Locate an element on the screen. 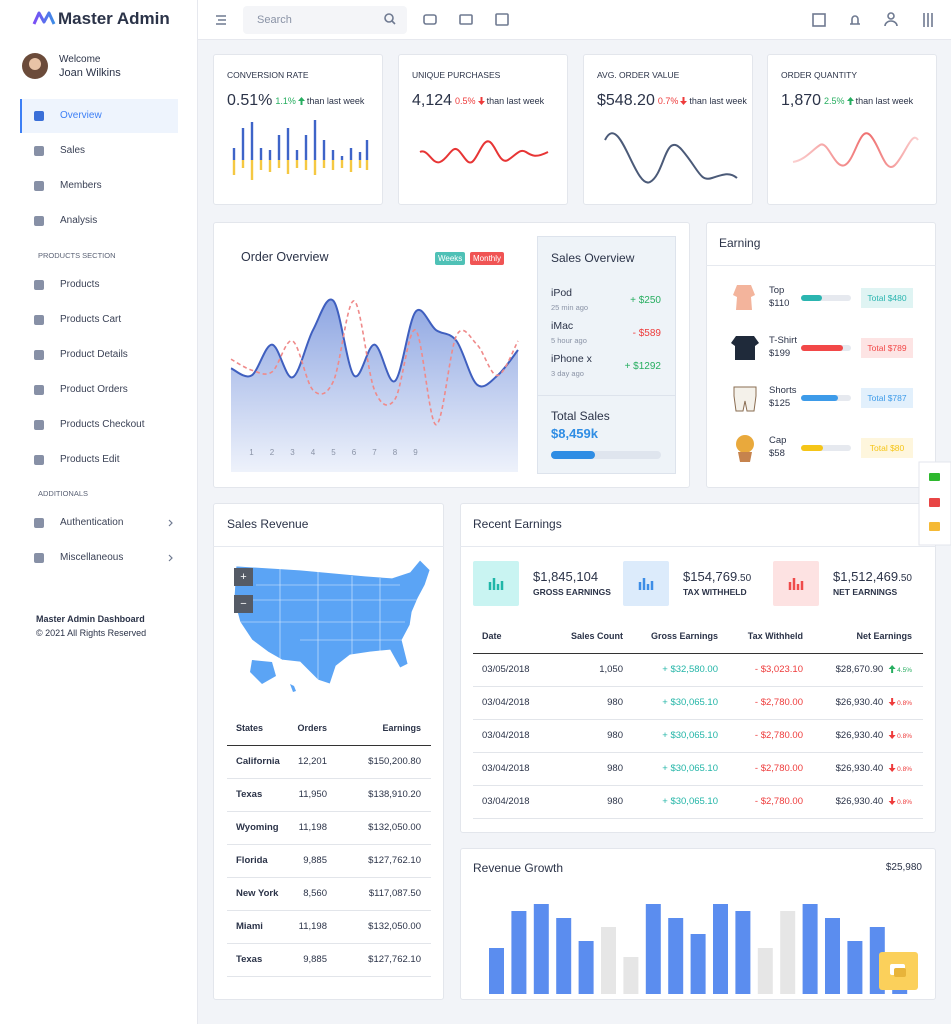  menu-item: Product Details is located at coordinates (94, 354).